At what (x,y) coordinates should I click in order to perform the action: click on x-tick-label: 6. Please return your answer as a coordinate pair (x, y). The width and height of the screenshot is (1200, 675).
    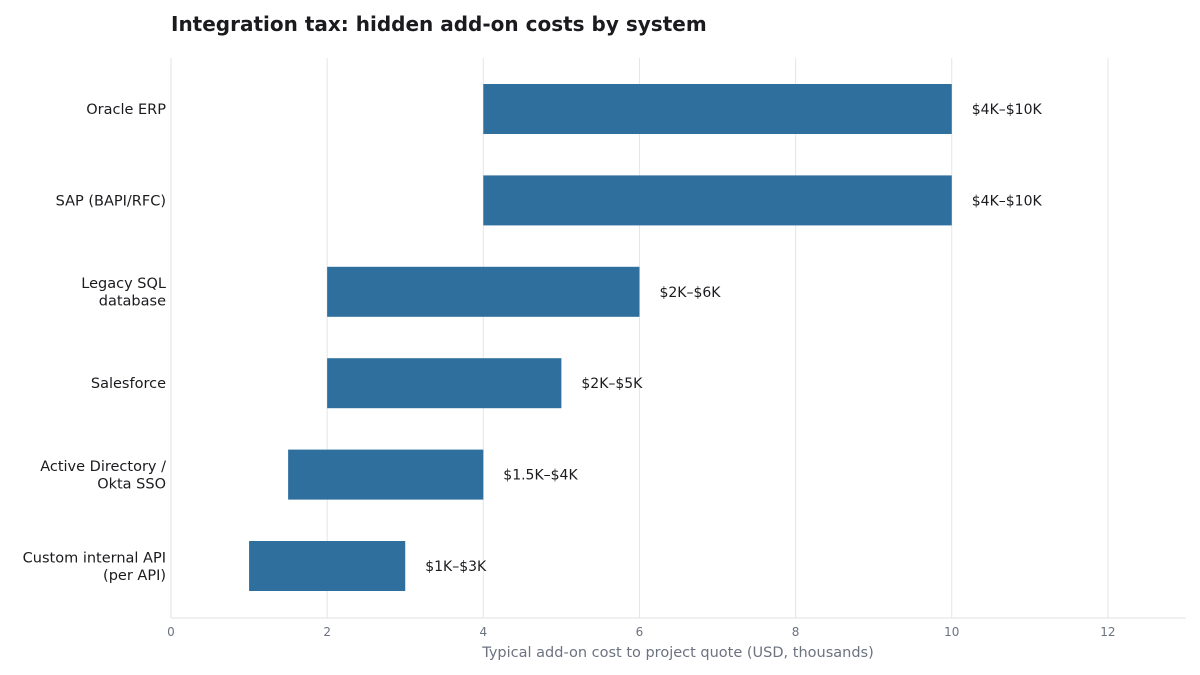
    Looking at the image, I should click on (640, 632).